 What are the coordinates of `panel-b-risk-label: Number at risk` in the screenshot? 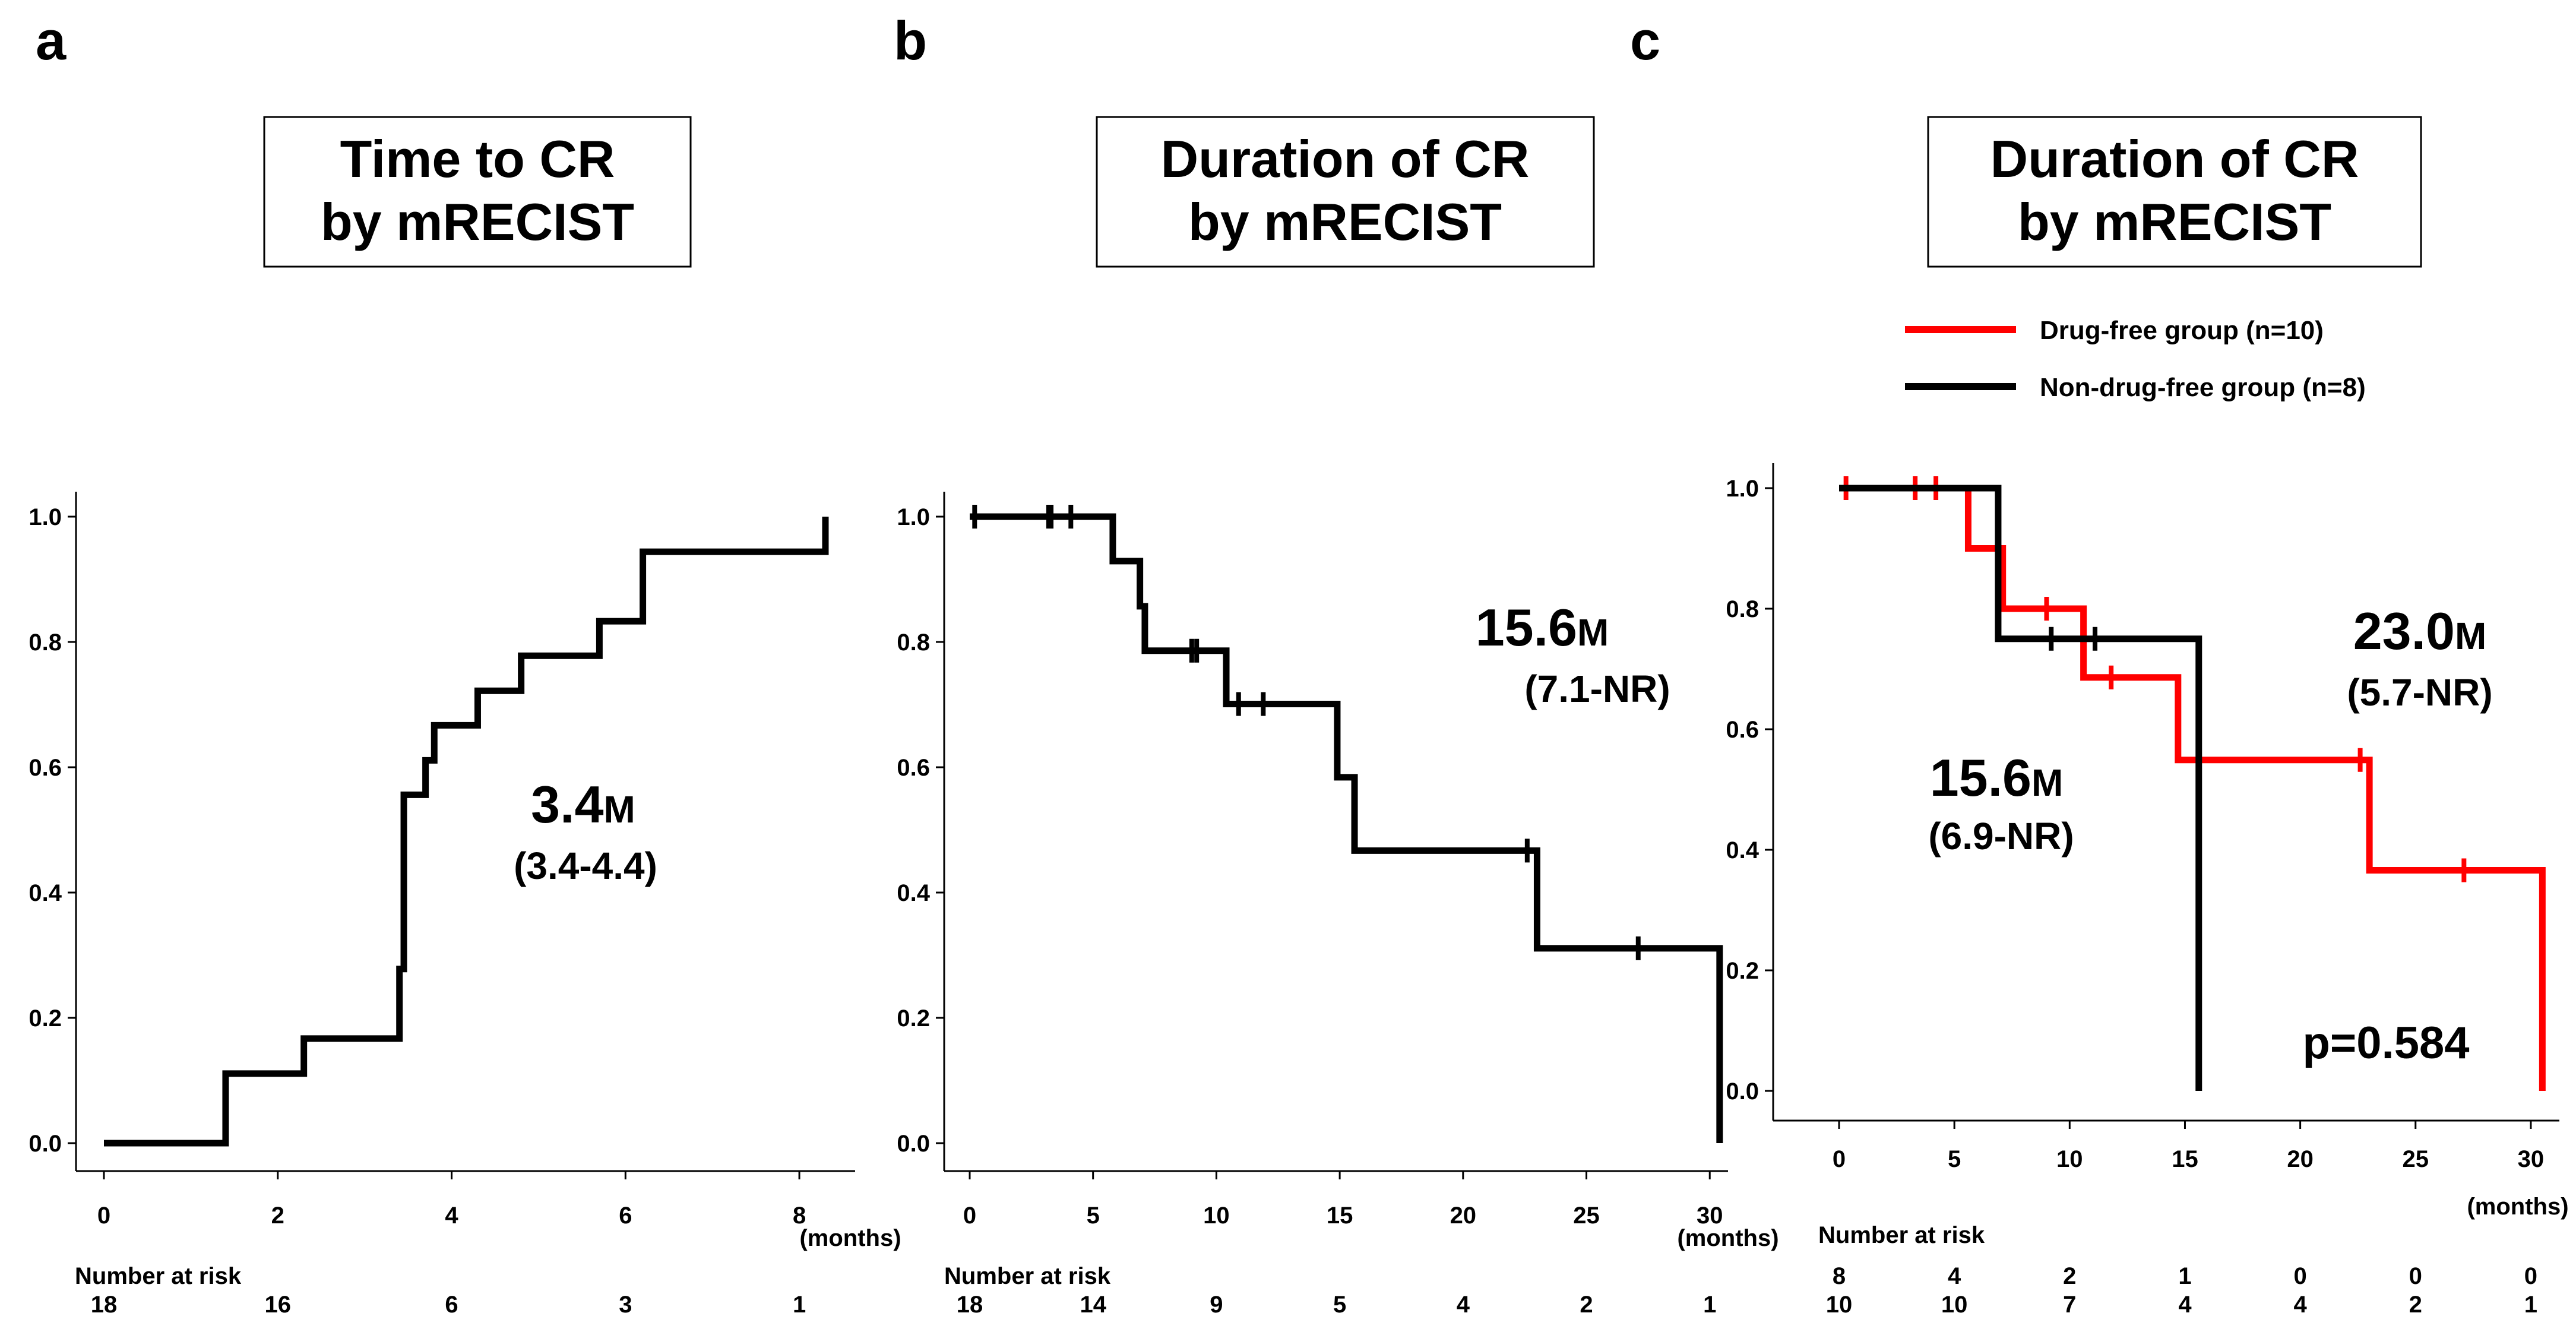 It's located at (1027, 1276).